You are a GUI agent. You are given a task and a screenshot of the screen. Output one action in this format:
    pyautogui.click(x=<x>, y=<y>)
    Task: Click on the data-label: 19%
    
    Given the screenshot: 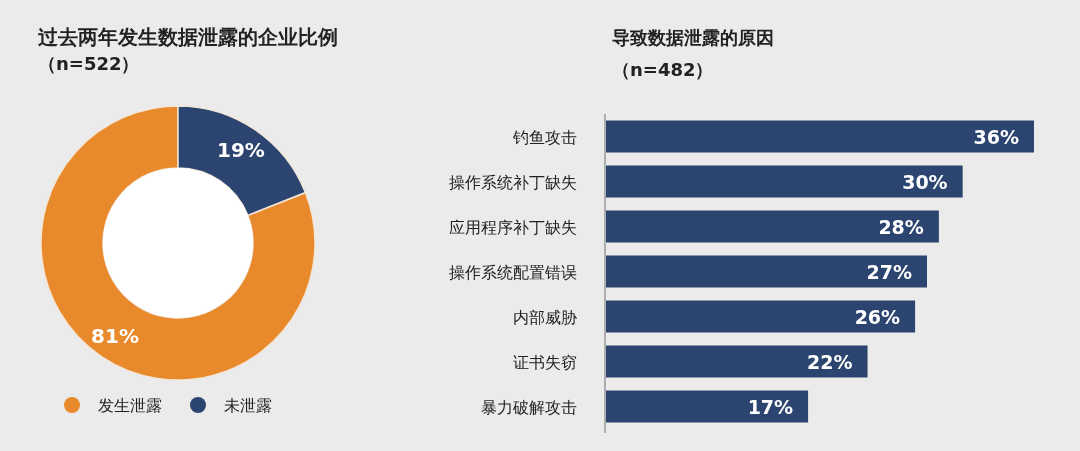 What is the action you would take?
    pyautogui.click(x=241, y=150)
    